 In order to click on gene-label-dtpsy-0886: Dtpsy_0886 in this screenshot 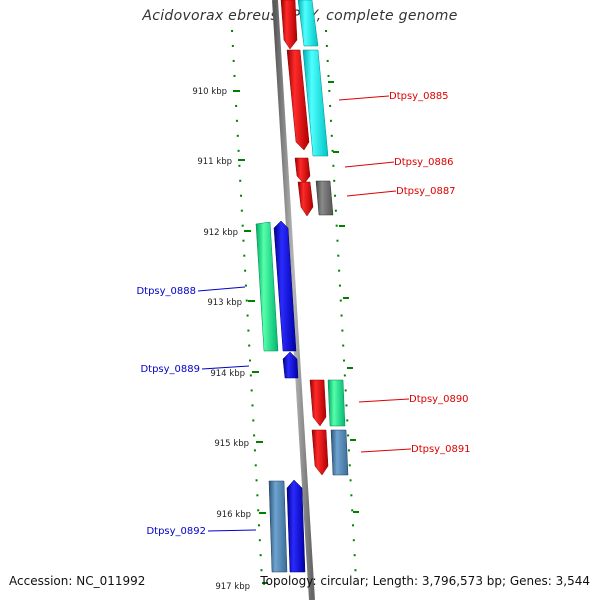, I will do `click(424, 162)`.